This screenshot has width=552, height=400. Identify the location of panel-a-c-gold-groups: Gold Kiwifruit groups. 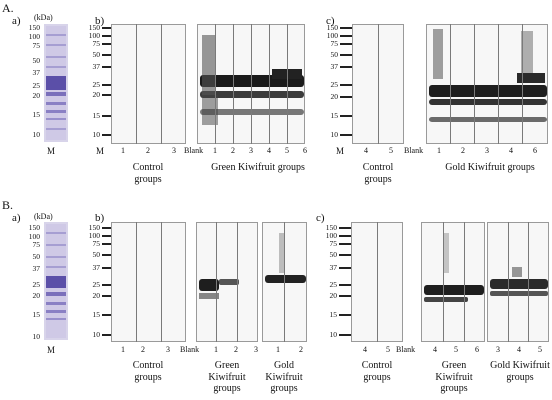
(490, 167).